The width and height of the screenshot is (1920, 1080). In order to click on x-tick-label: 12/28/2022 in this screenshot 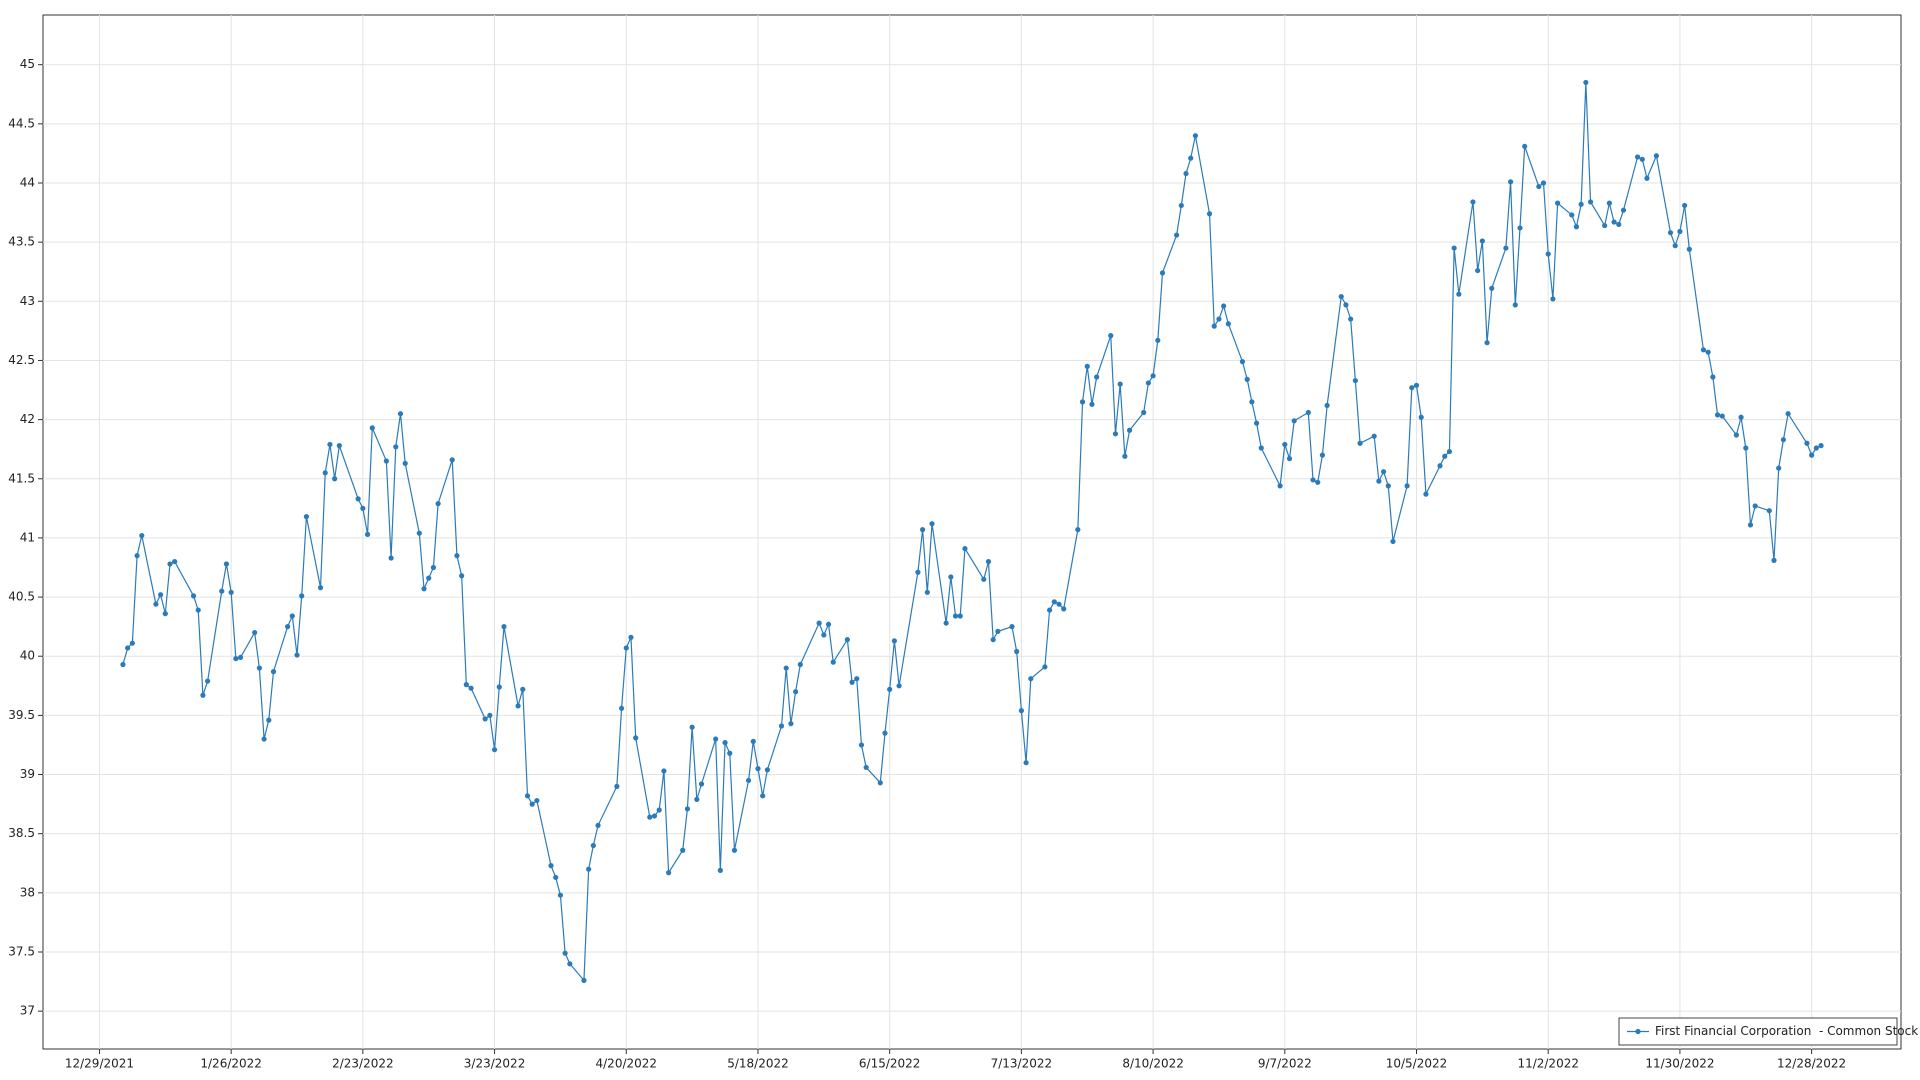, I will do `click(1811, 1064)`.